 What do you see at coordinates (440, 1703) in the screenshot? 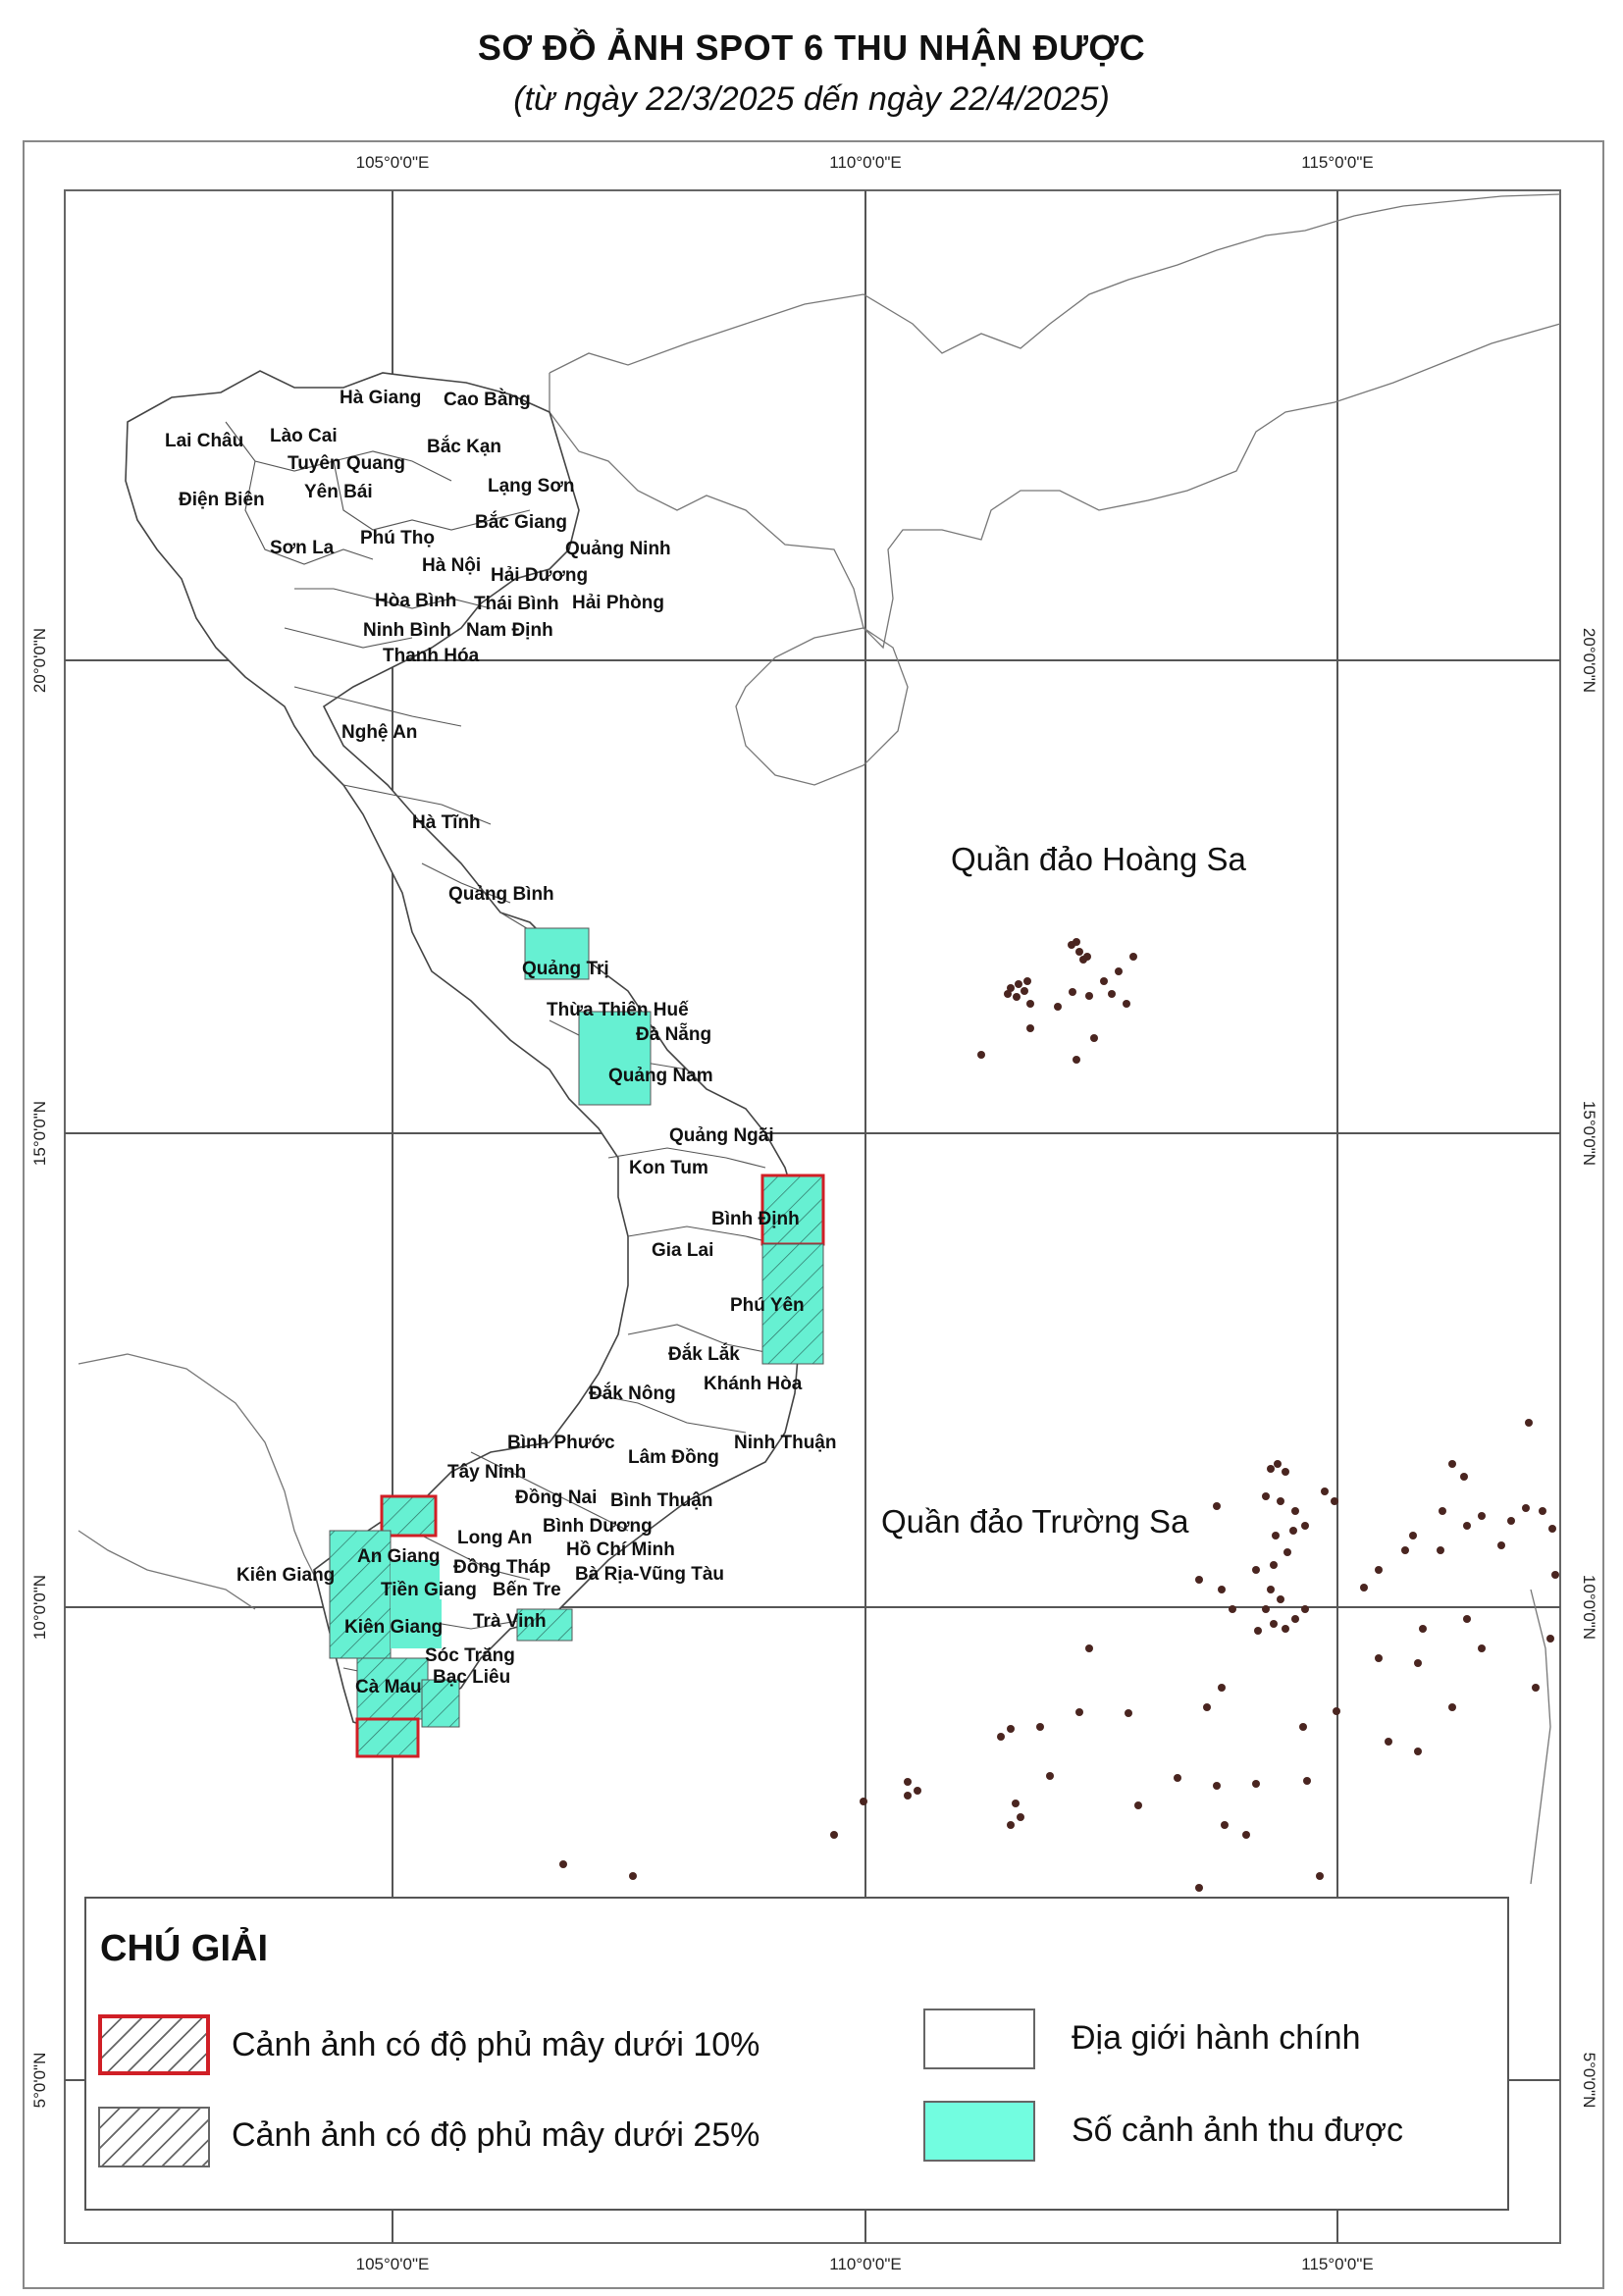
I see `scene-bac-lieu-hatch` at bounding box center [440, 1703].